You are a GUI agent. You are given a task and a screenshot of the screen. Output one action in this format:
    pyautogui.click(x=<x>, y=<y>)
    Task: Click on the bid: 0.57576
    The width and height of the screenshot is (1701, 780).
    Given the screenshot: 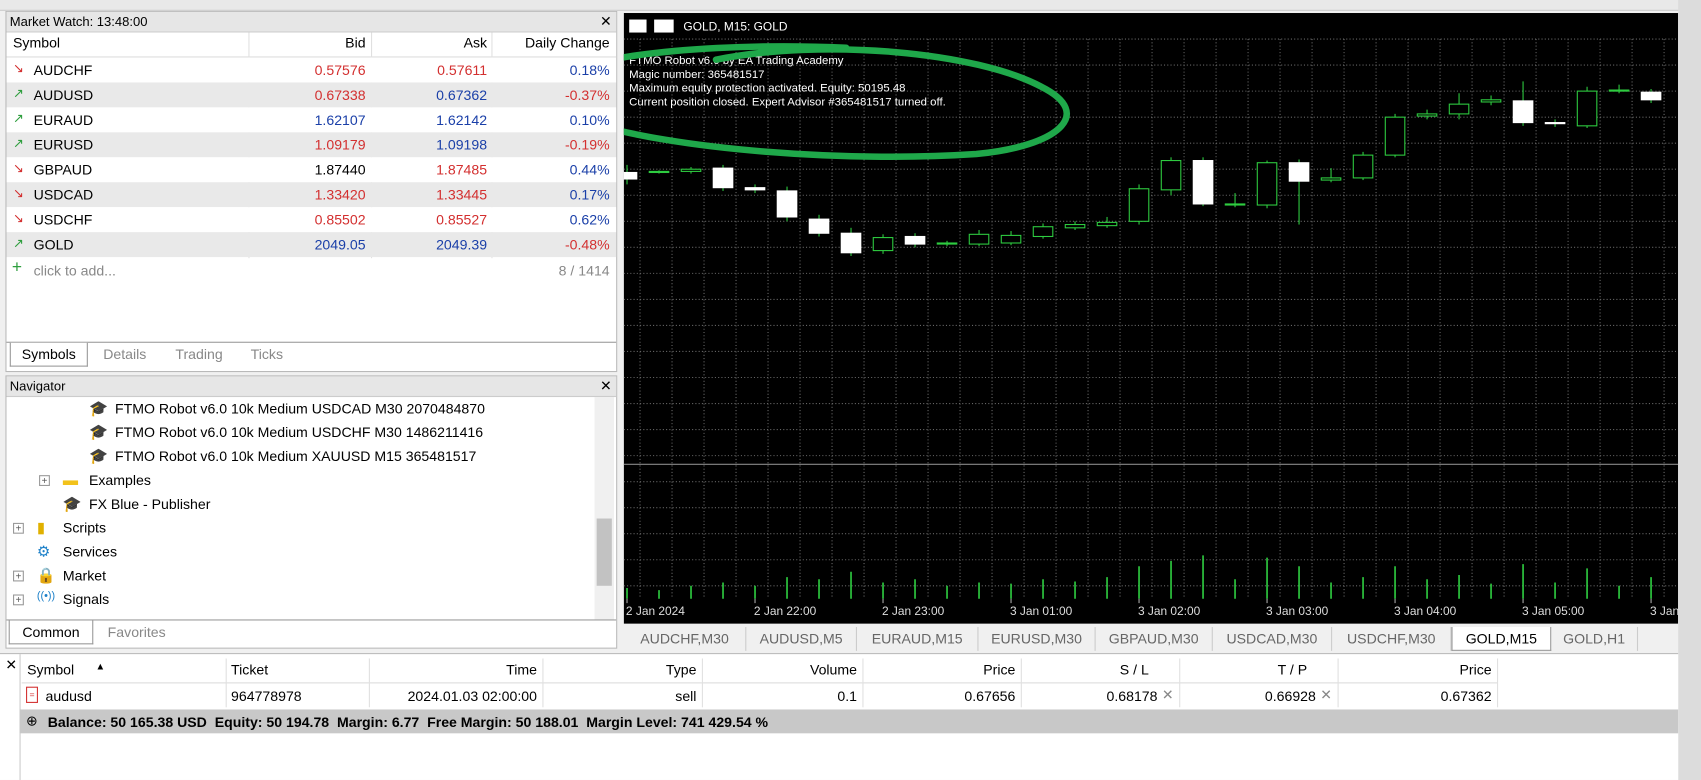 What is the action you would take?
    pyautogui.click(x=340, y=70)
    